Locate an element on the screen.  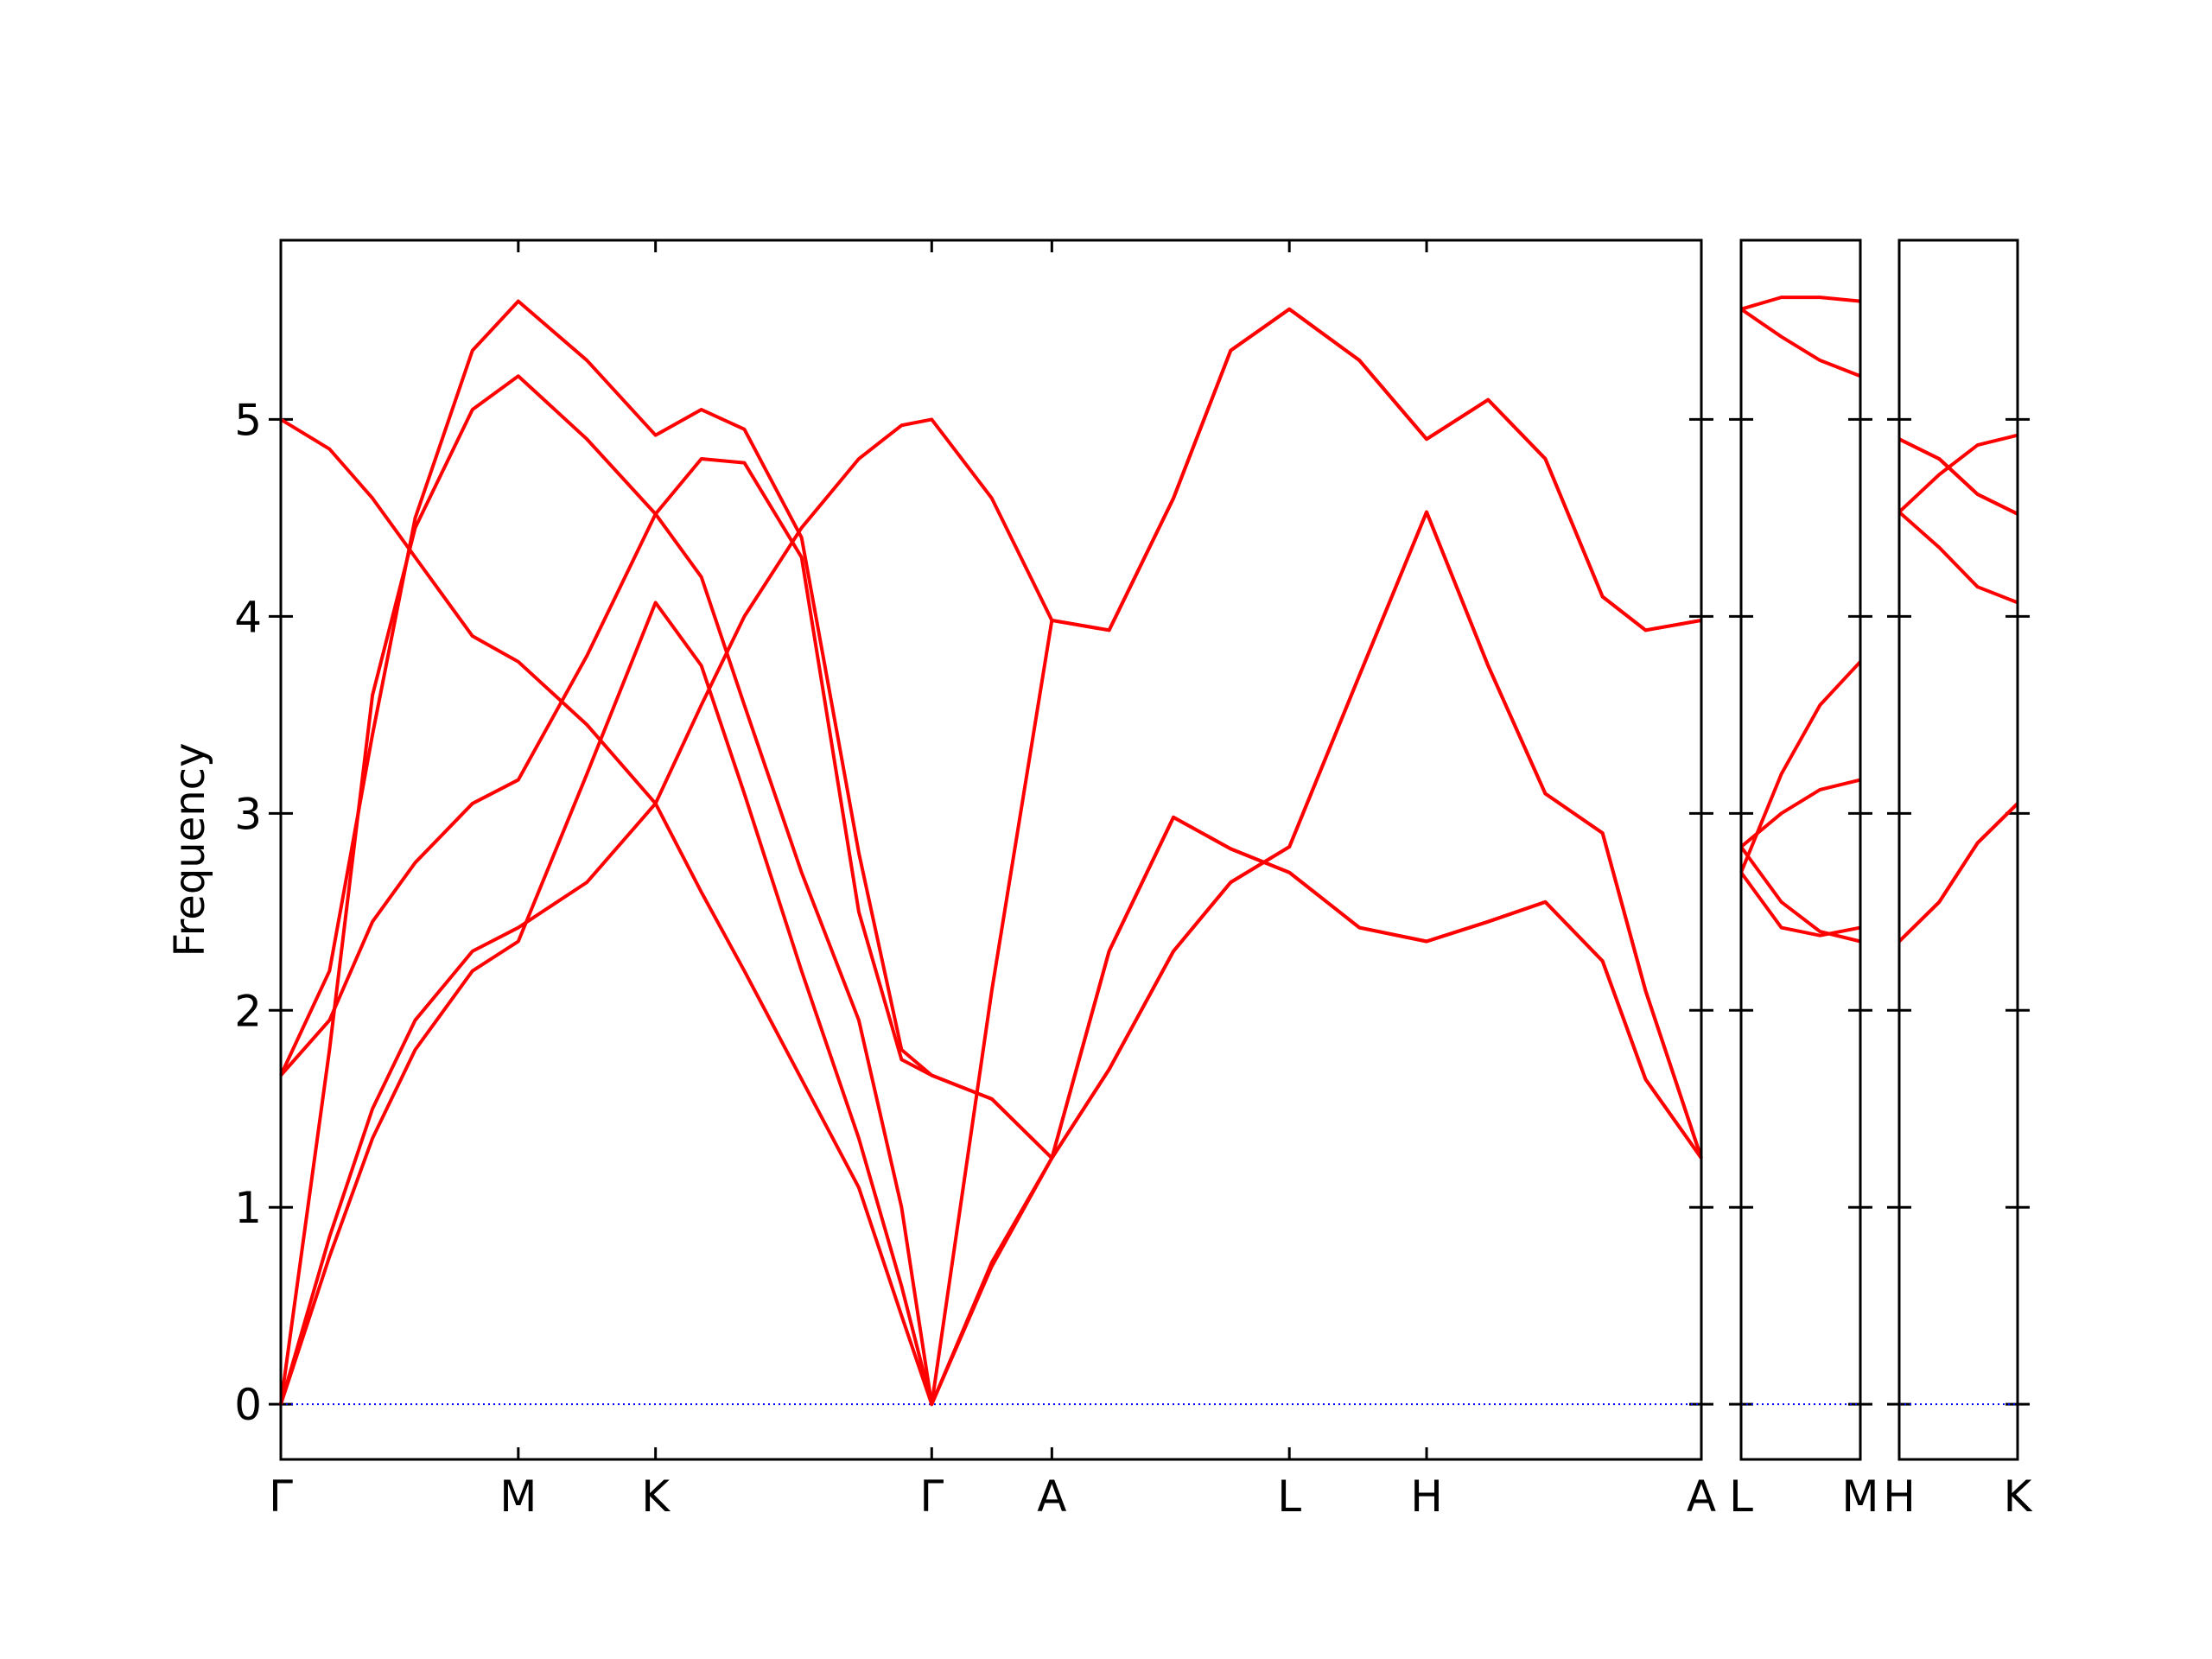
y-tick-label: 0 is located at coordinates (248, 1405).